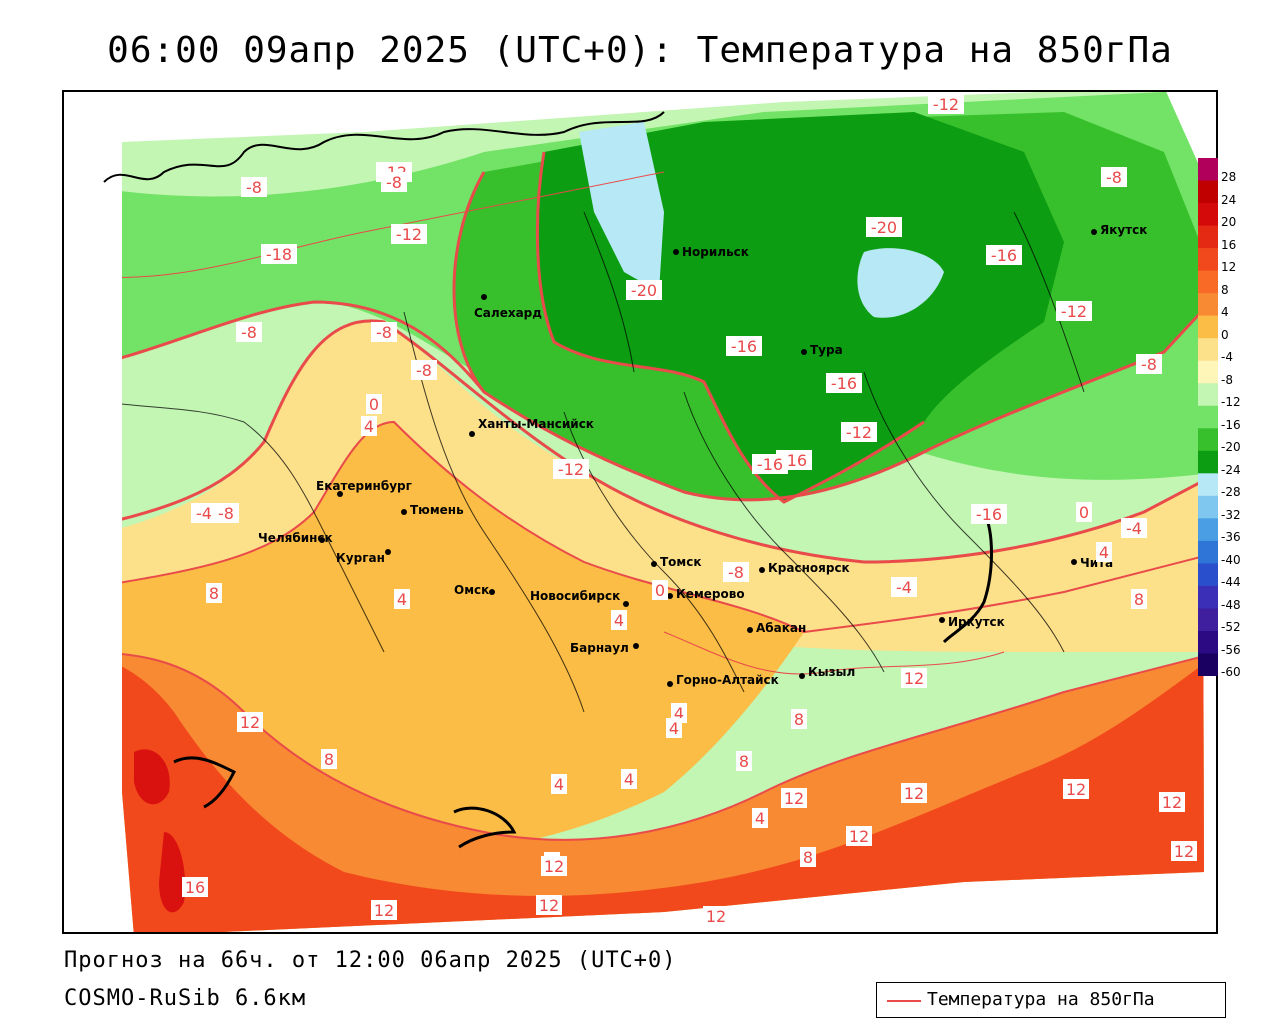 The width and height of the screenshot is (1280, 1024). What do you see at coordinates (1231, 604) in the screenshot?
I see `scale-tick-label: -48` at bounding box center [1231, 604].